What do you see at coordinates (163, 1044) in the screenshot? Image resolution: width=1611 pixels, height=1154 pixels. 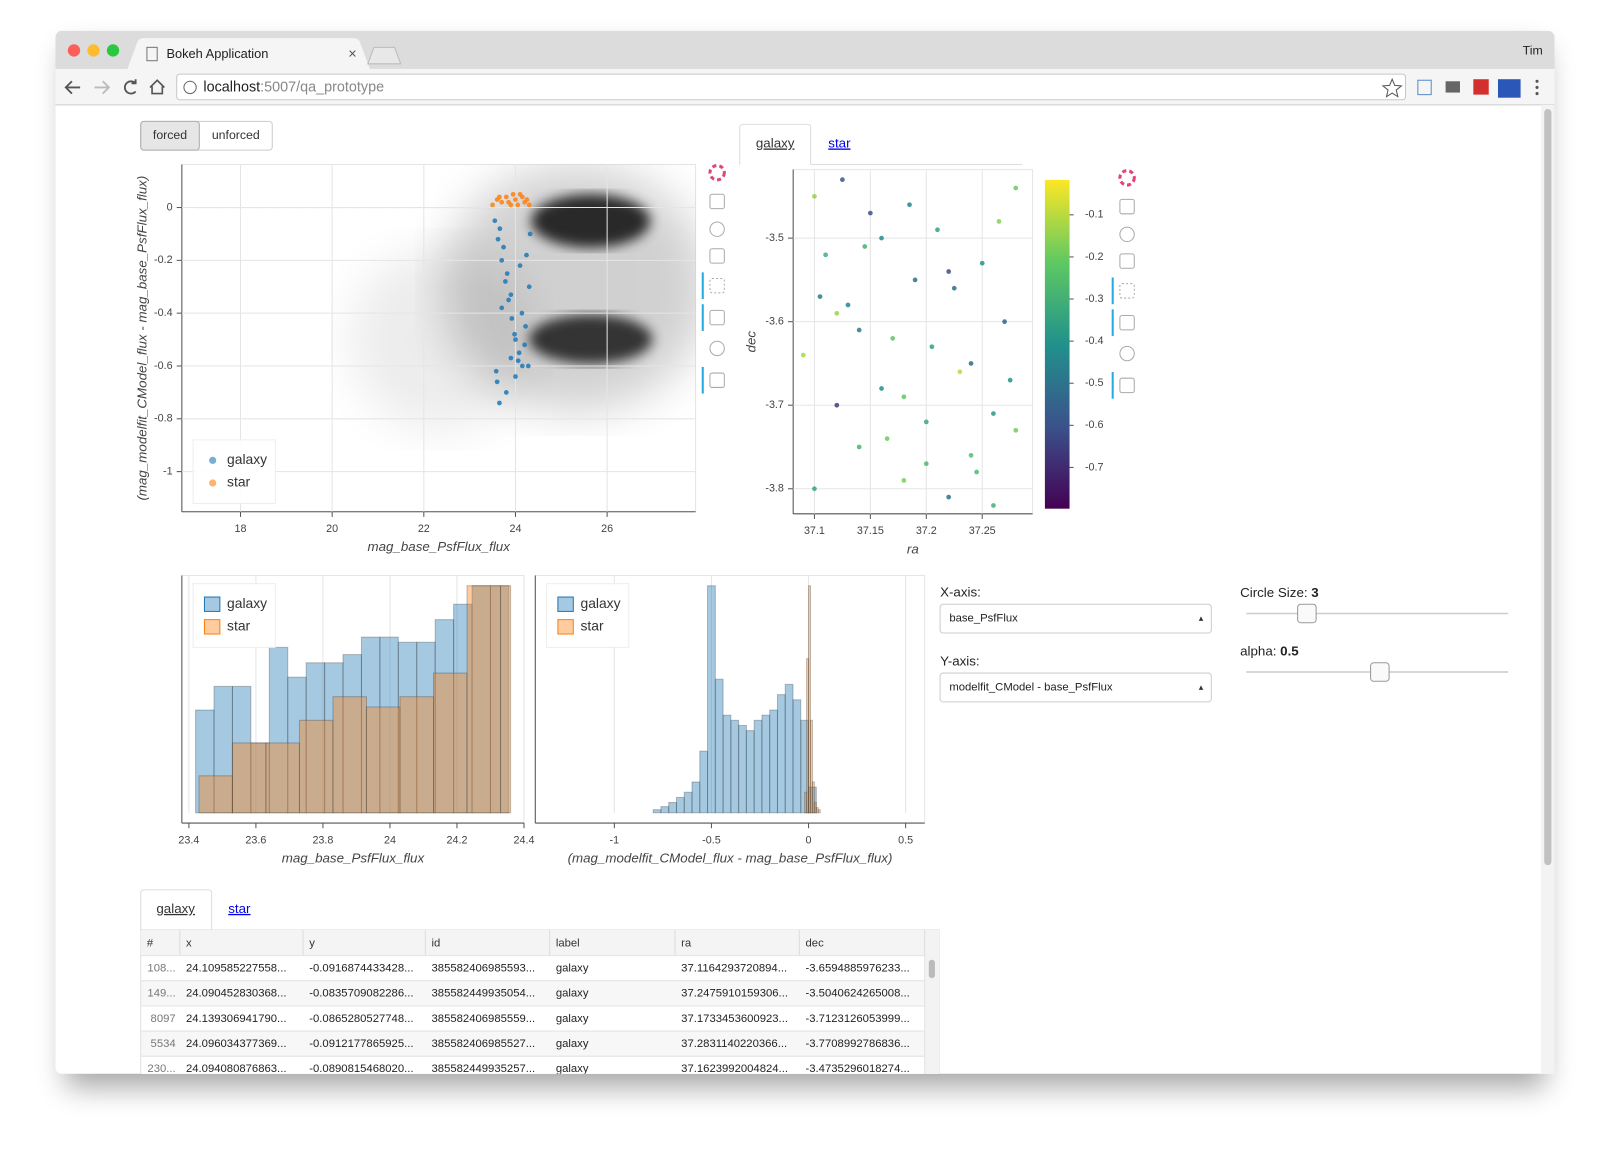 I see `table-cell: 5534` at bounding box center [163, 1044].